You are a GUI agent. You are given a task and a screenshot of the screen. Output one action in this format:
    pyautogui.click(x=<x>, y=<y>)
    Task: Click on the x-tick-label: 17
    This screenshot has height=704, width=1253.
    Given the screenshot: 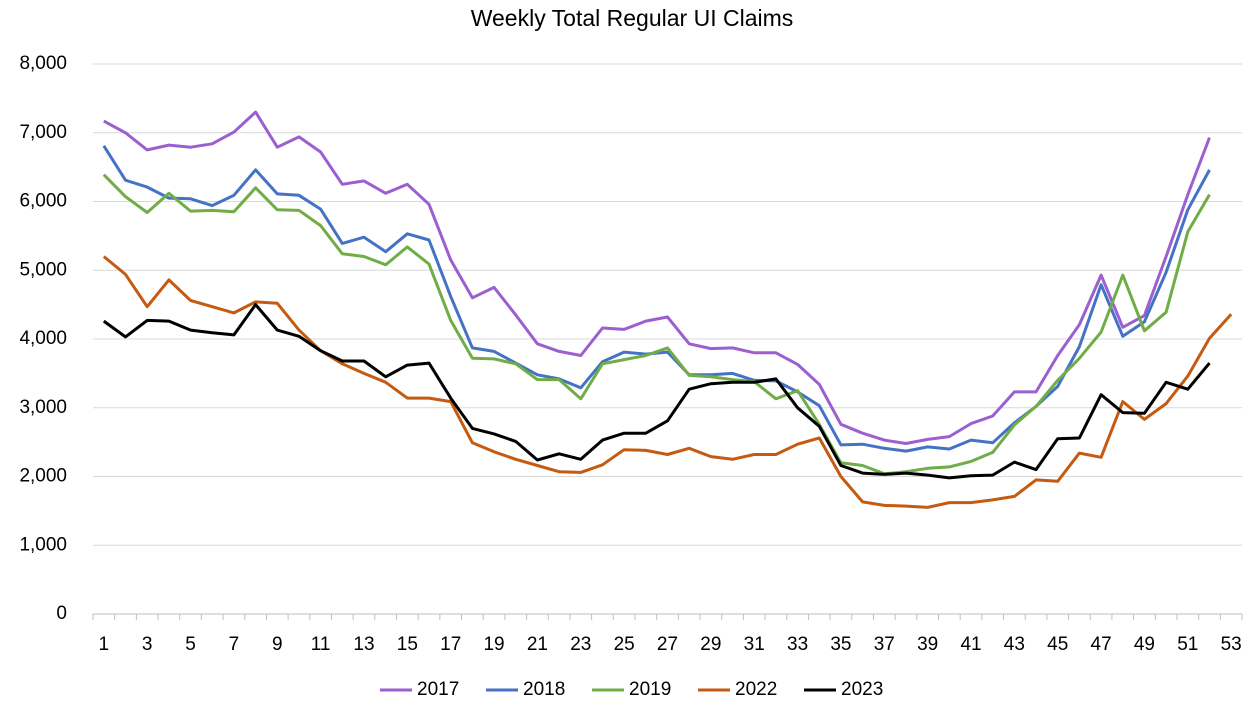 What is the action you would take?
    pyautogui.click(x=450, y=644)
    